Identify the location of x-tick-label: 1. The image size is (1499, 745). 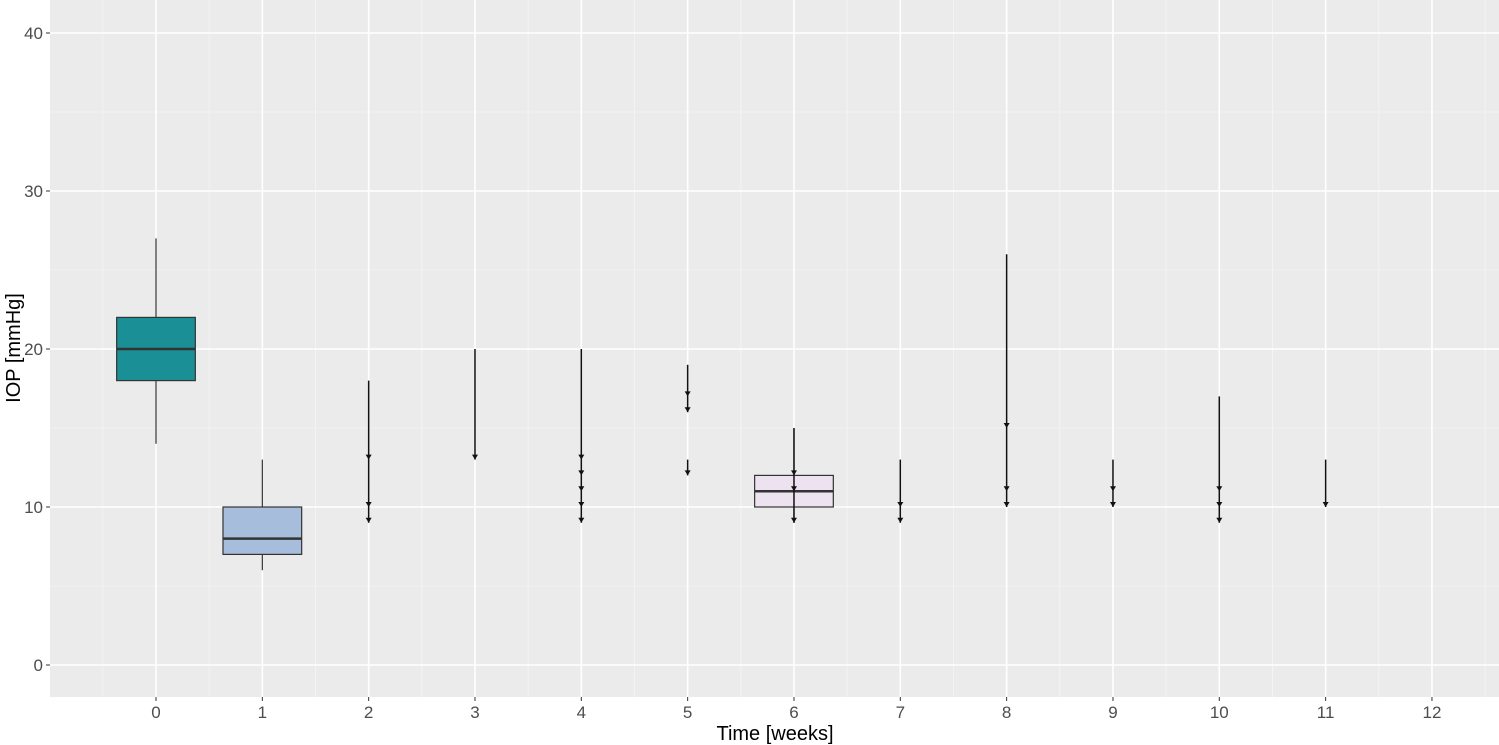
(262, 712).